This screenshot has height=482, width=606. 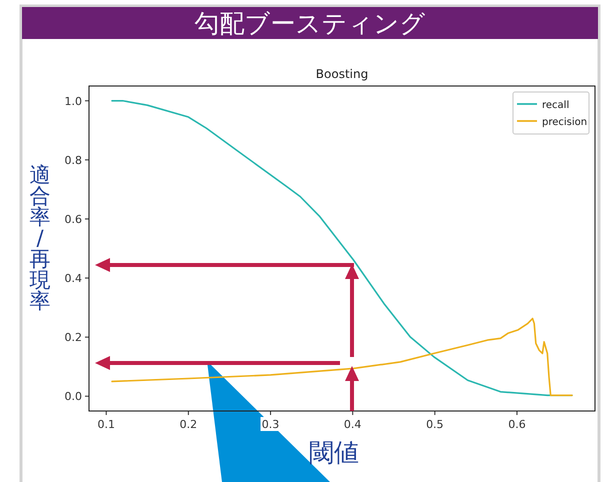 What do you see at coordinates (73, 279) in the screenshot?
I see `y-tick-label: 0.4` at bounding box center [73, 279].